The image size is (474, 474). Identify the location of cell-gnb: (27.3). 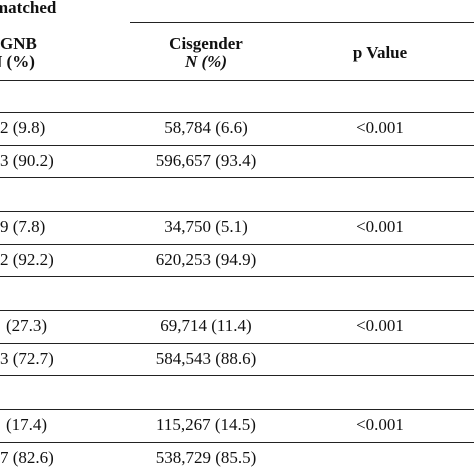
(27, 325).